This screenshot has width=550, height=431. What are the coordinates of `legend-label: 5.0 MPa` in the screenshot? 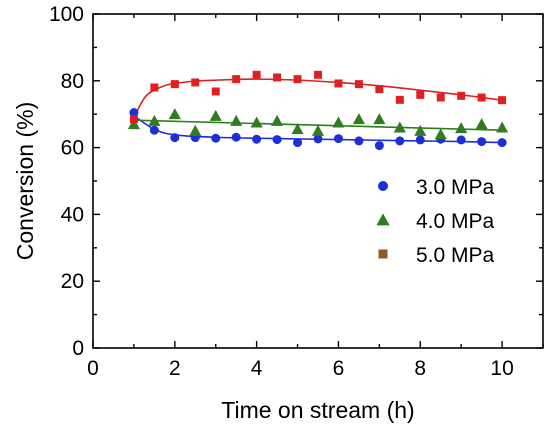 It's located at (455, 255).